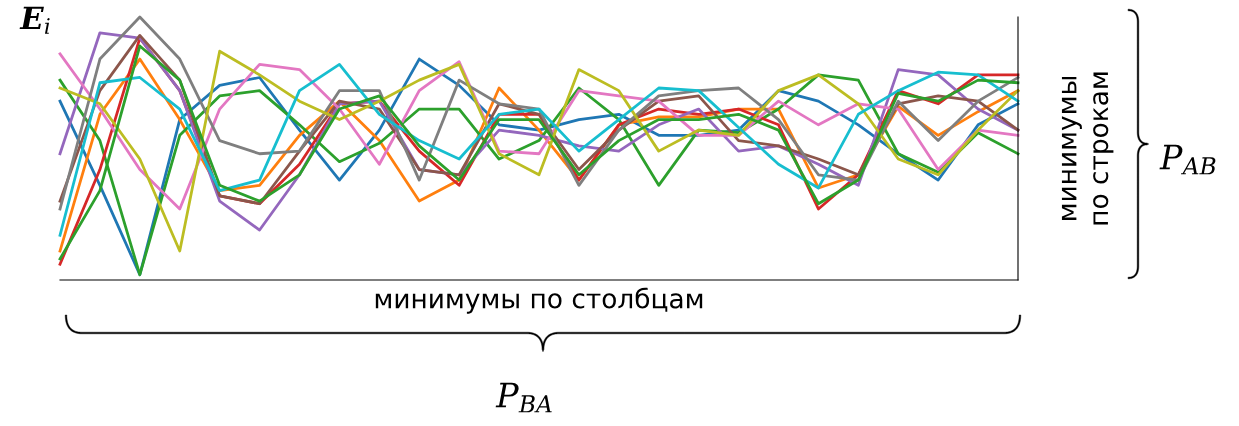  I want to click on text: P$_{BA}$, so click(523, 397).